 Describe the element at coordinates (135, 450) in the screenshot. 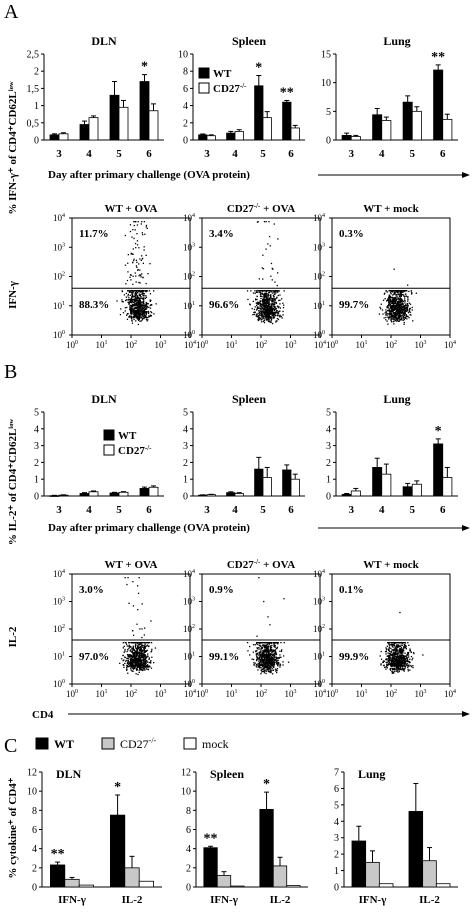

I see `legend-b-ko-label: CD27-/-` at that location.